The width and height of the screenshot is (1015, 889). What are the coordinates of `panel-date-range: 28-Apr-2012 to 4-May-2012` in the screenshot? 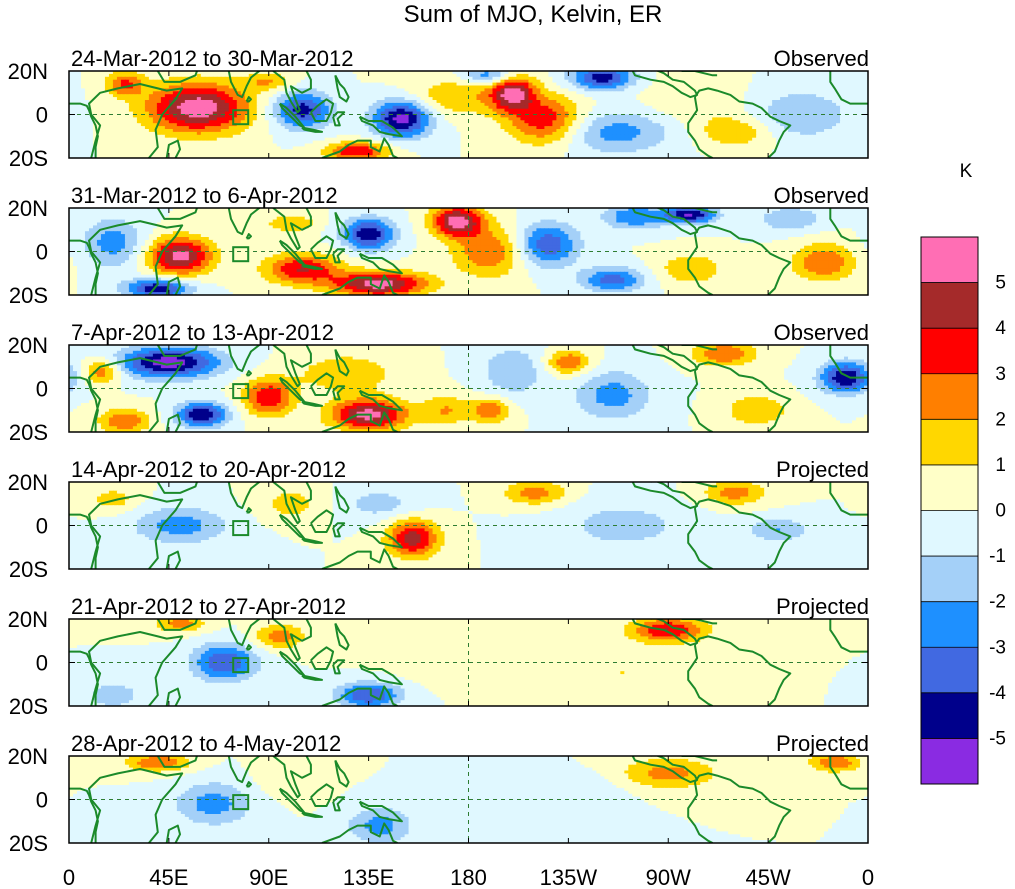 It's located at (206, 743).